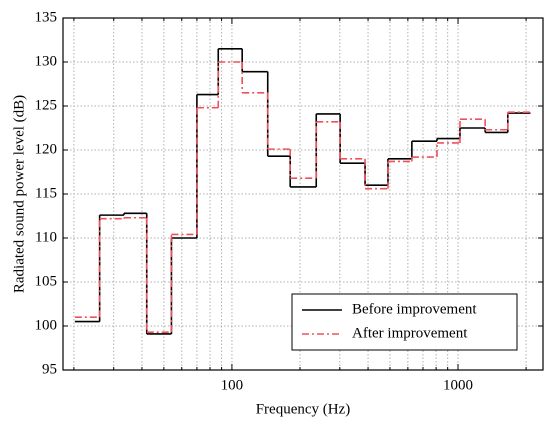  I want to click on y-tick-label: 125, so click(46, 105).